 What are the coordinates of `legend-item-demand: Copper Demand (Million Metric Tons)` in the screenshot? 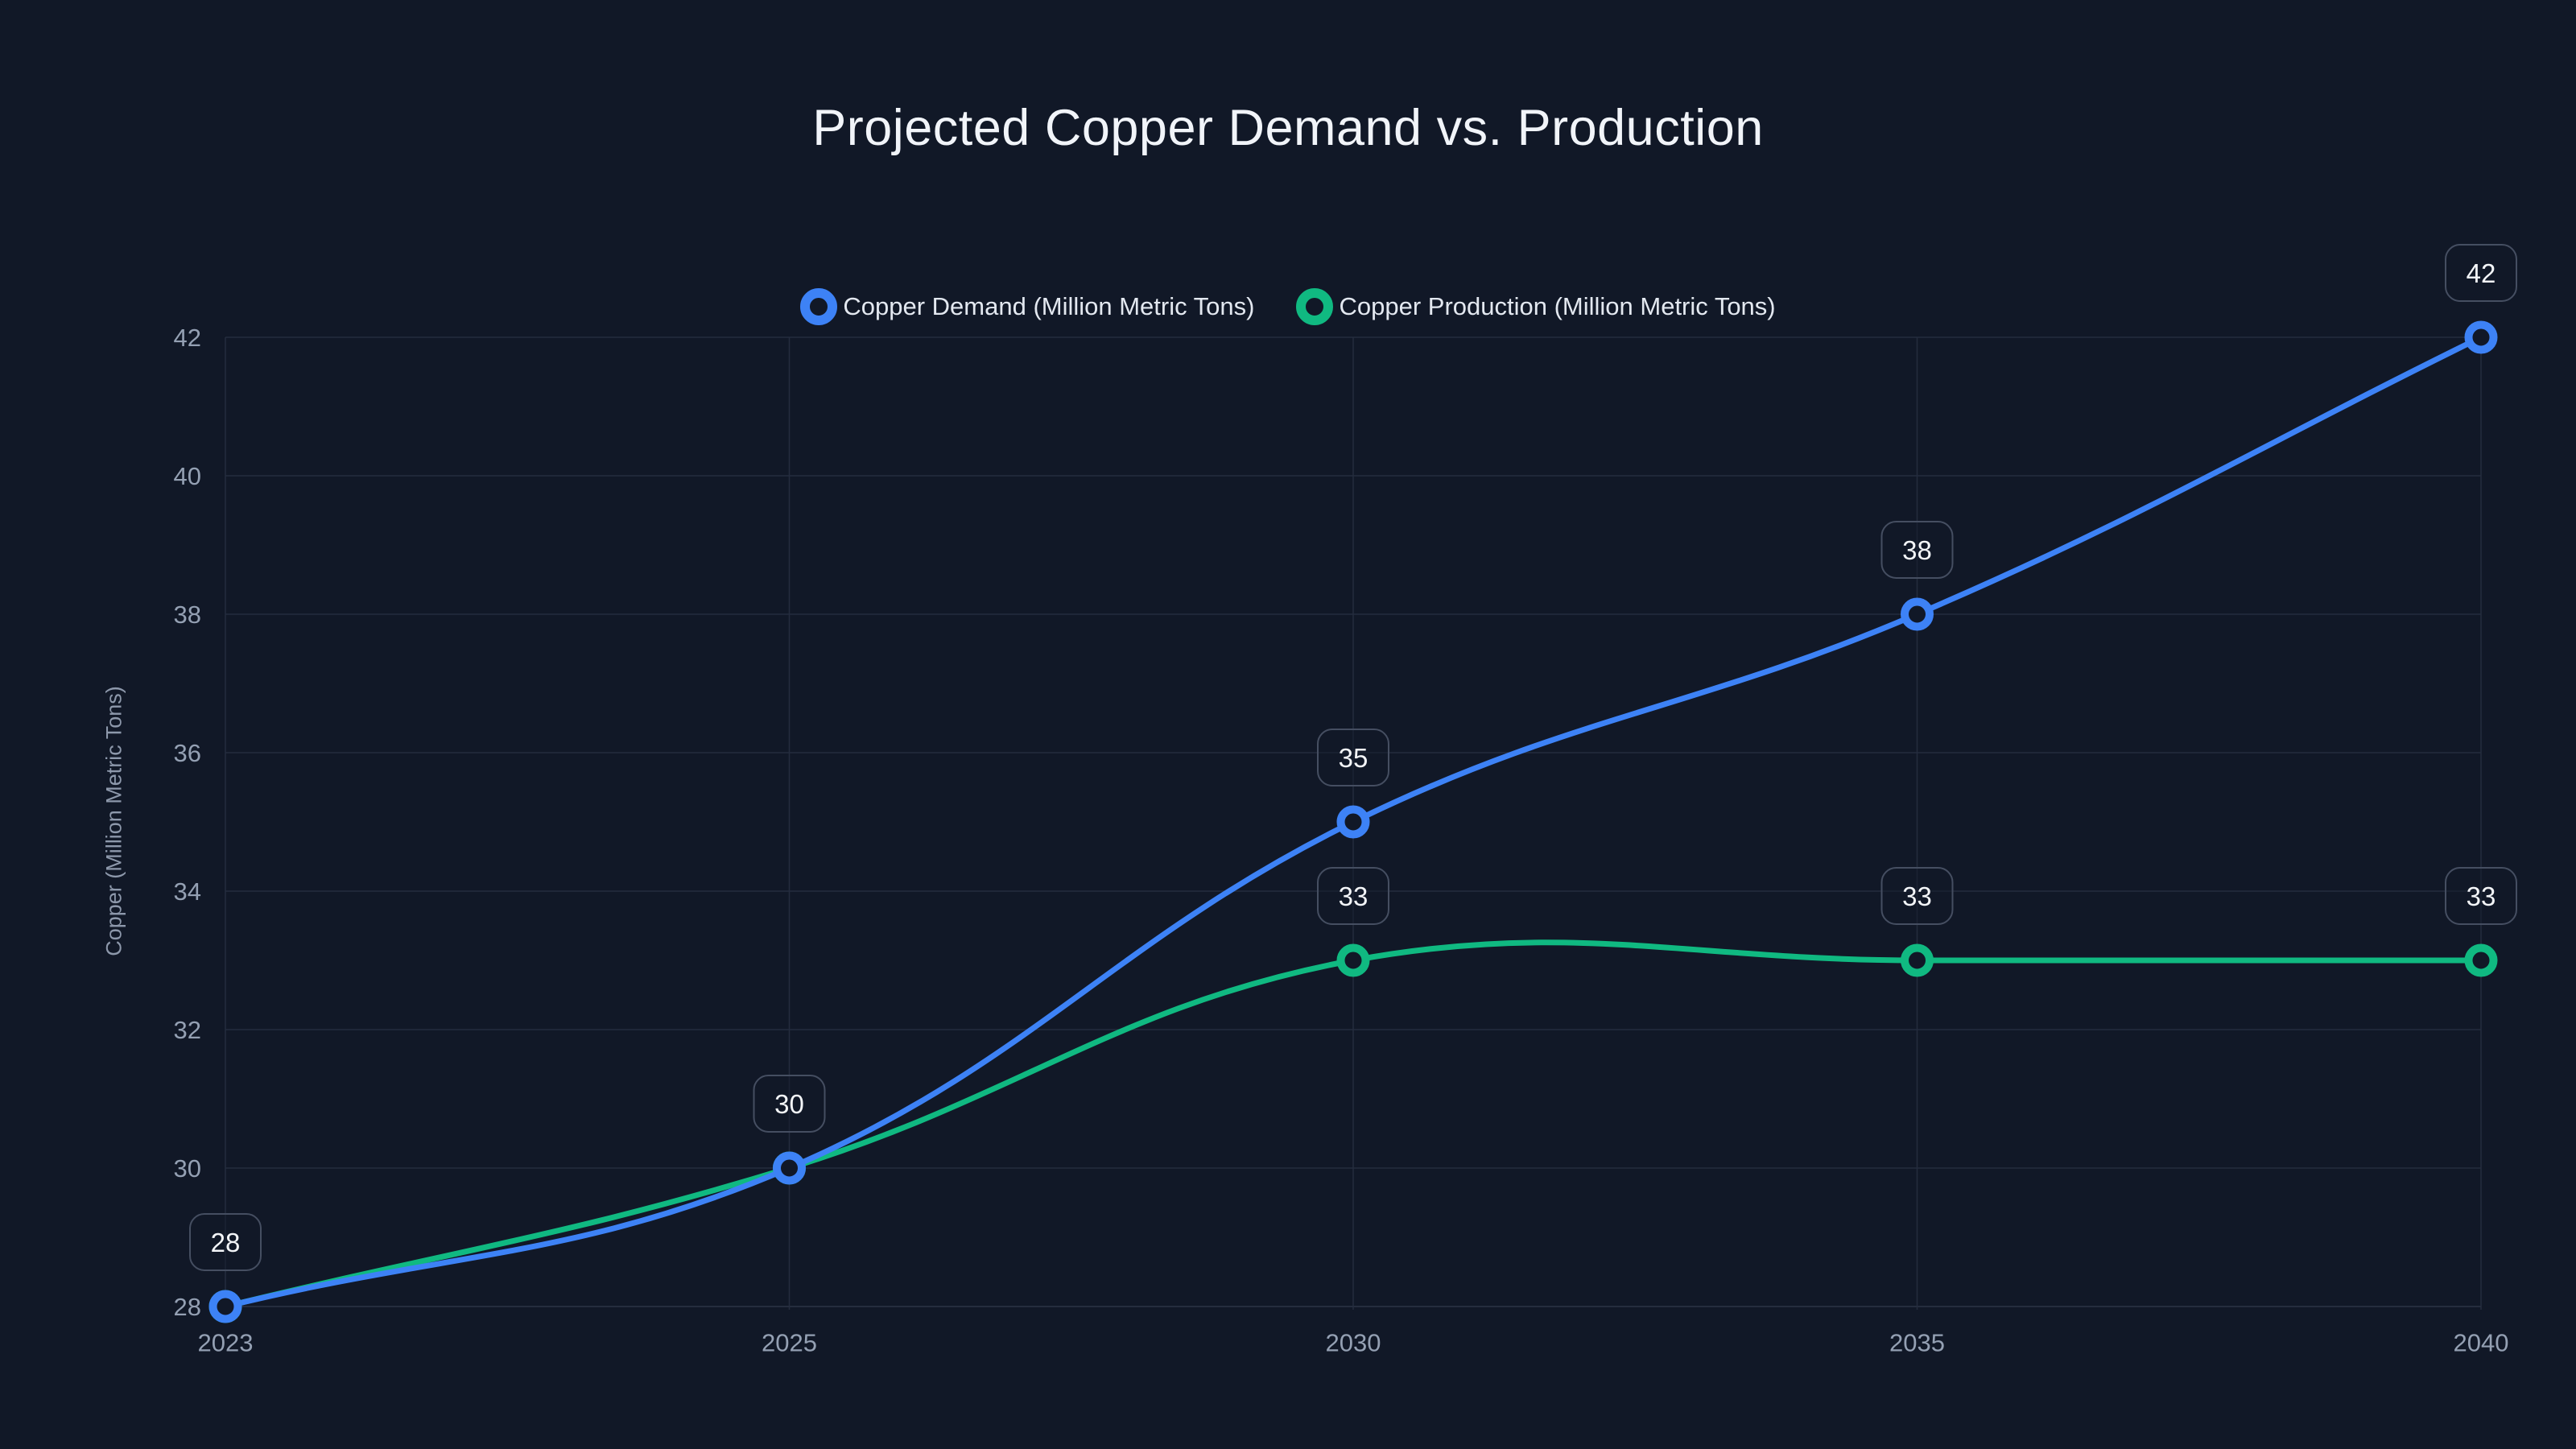 It's located at (1027, 306).